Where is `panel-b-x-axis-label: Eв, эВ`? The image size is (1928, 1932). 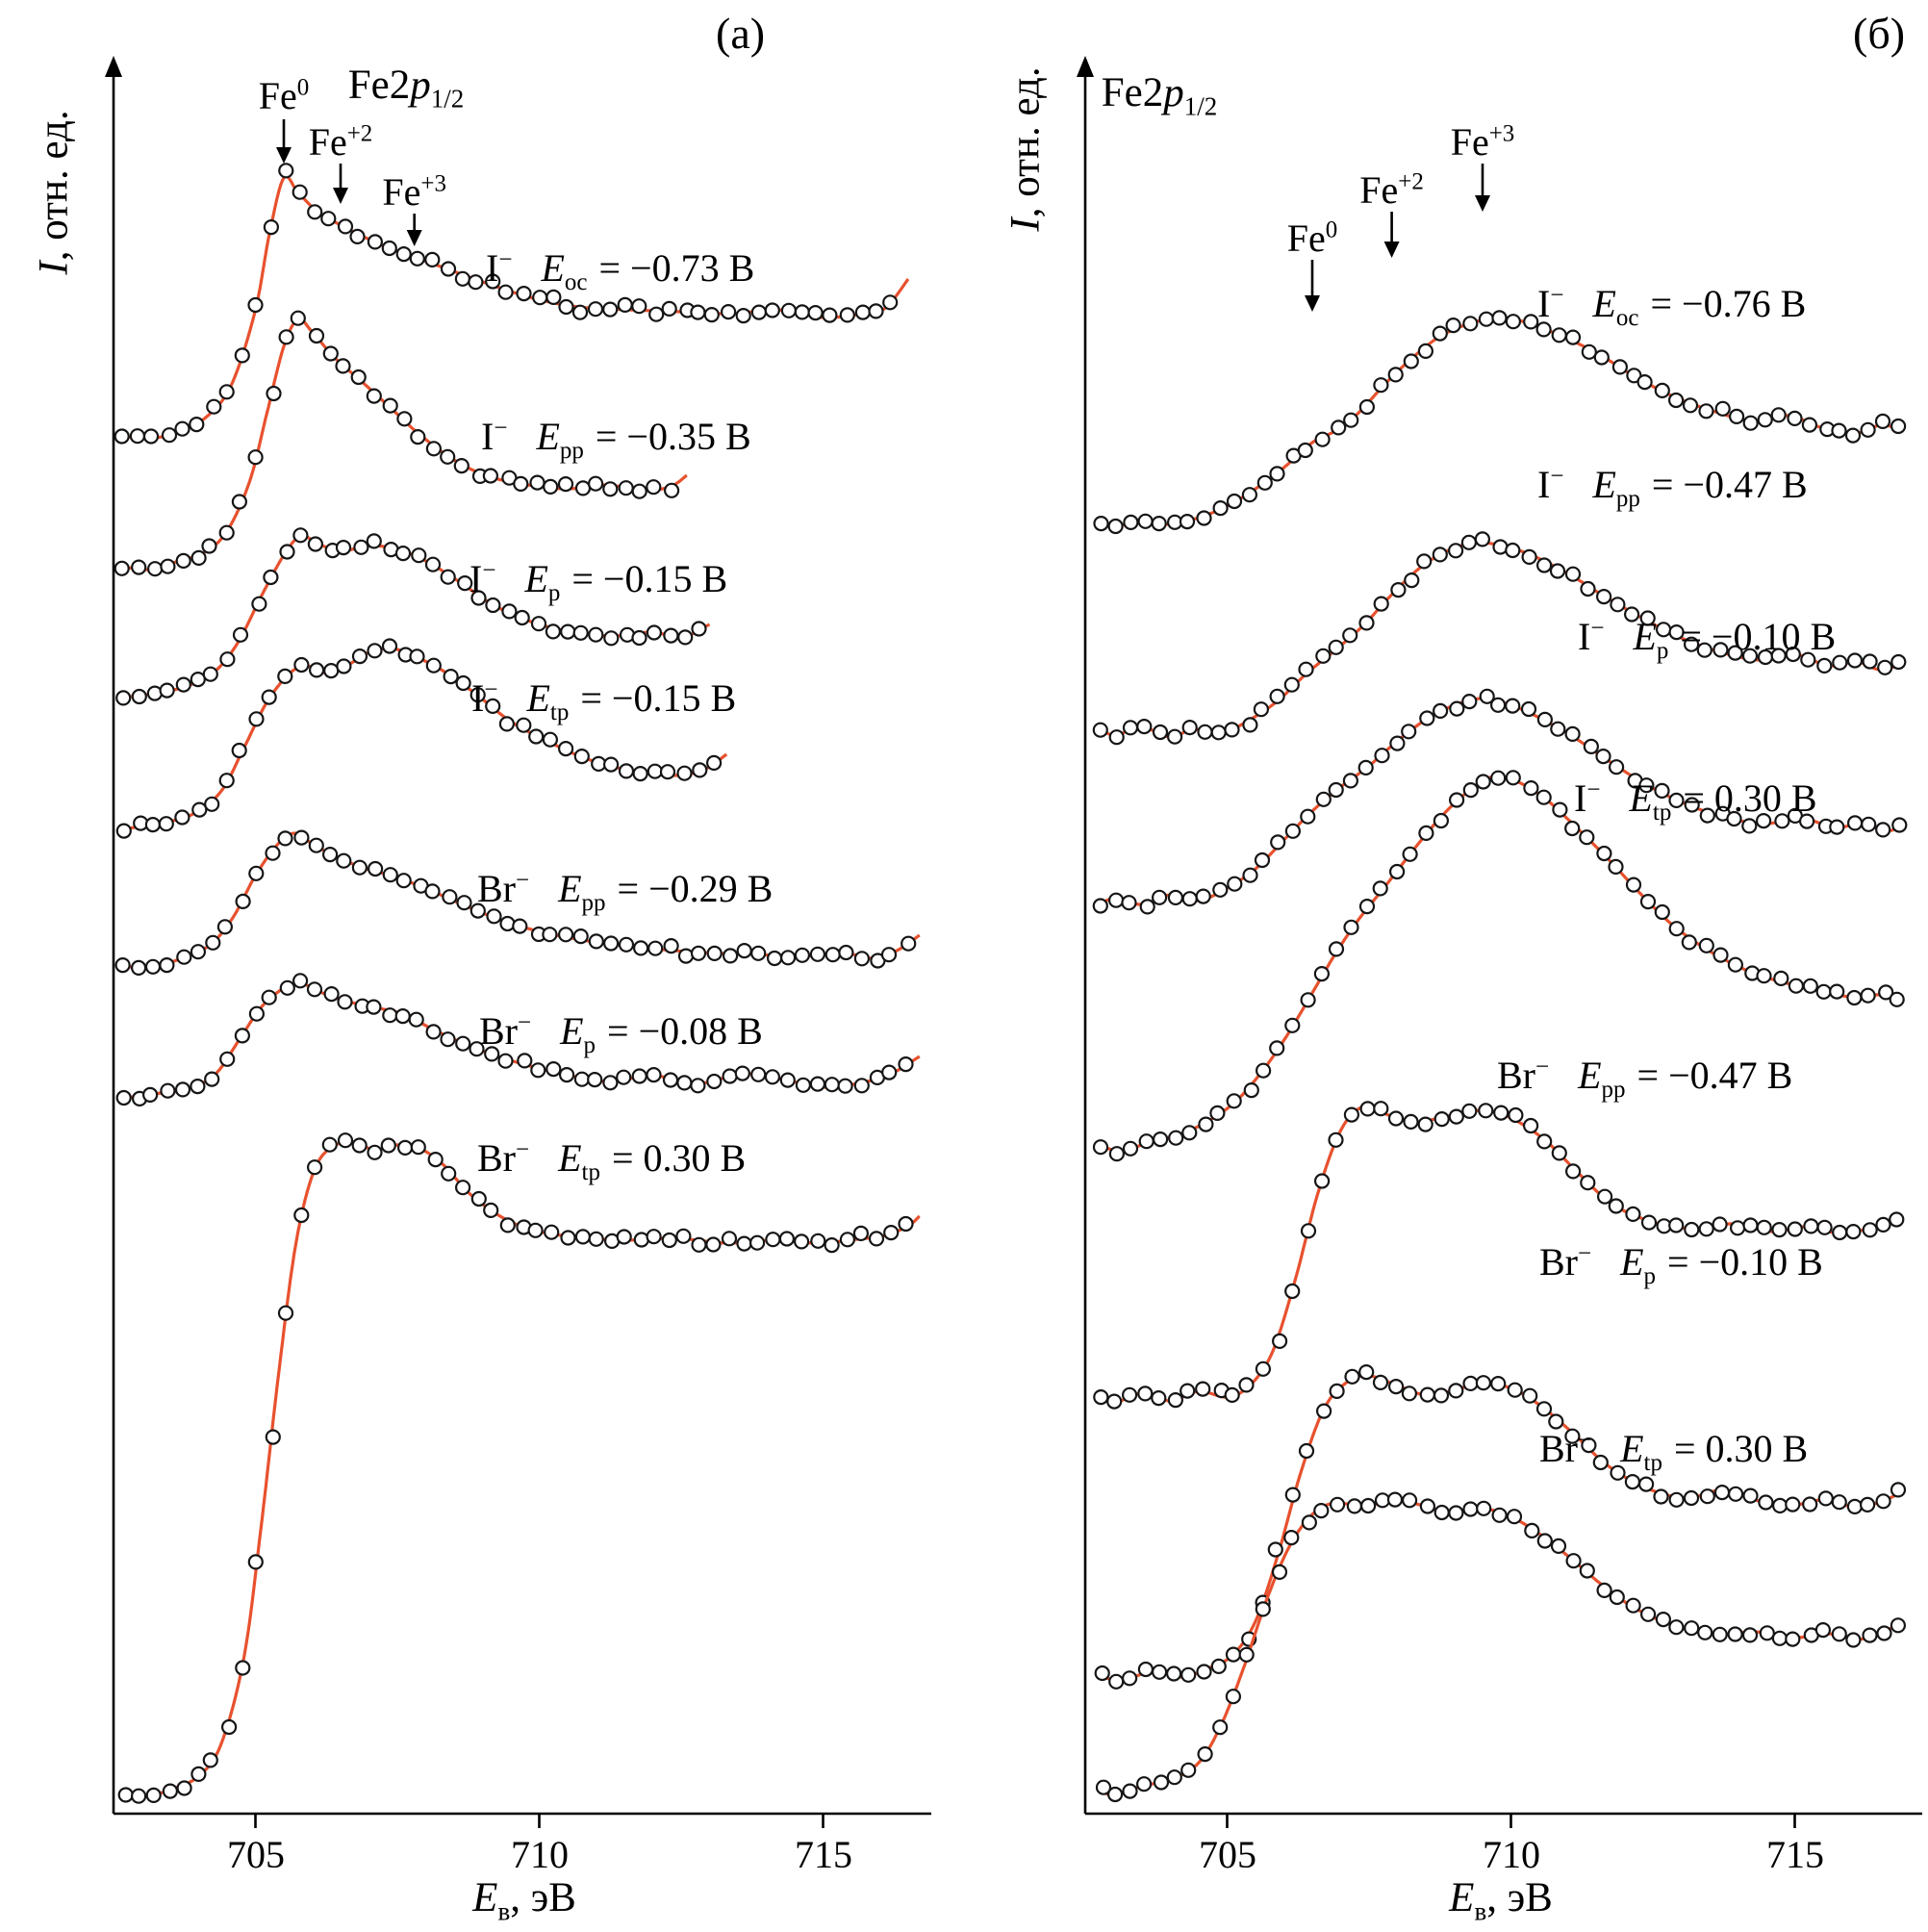 panel-b-x-axis-label: Eв, эВ is located at coordinates (1501, 1900).